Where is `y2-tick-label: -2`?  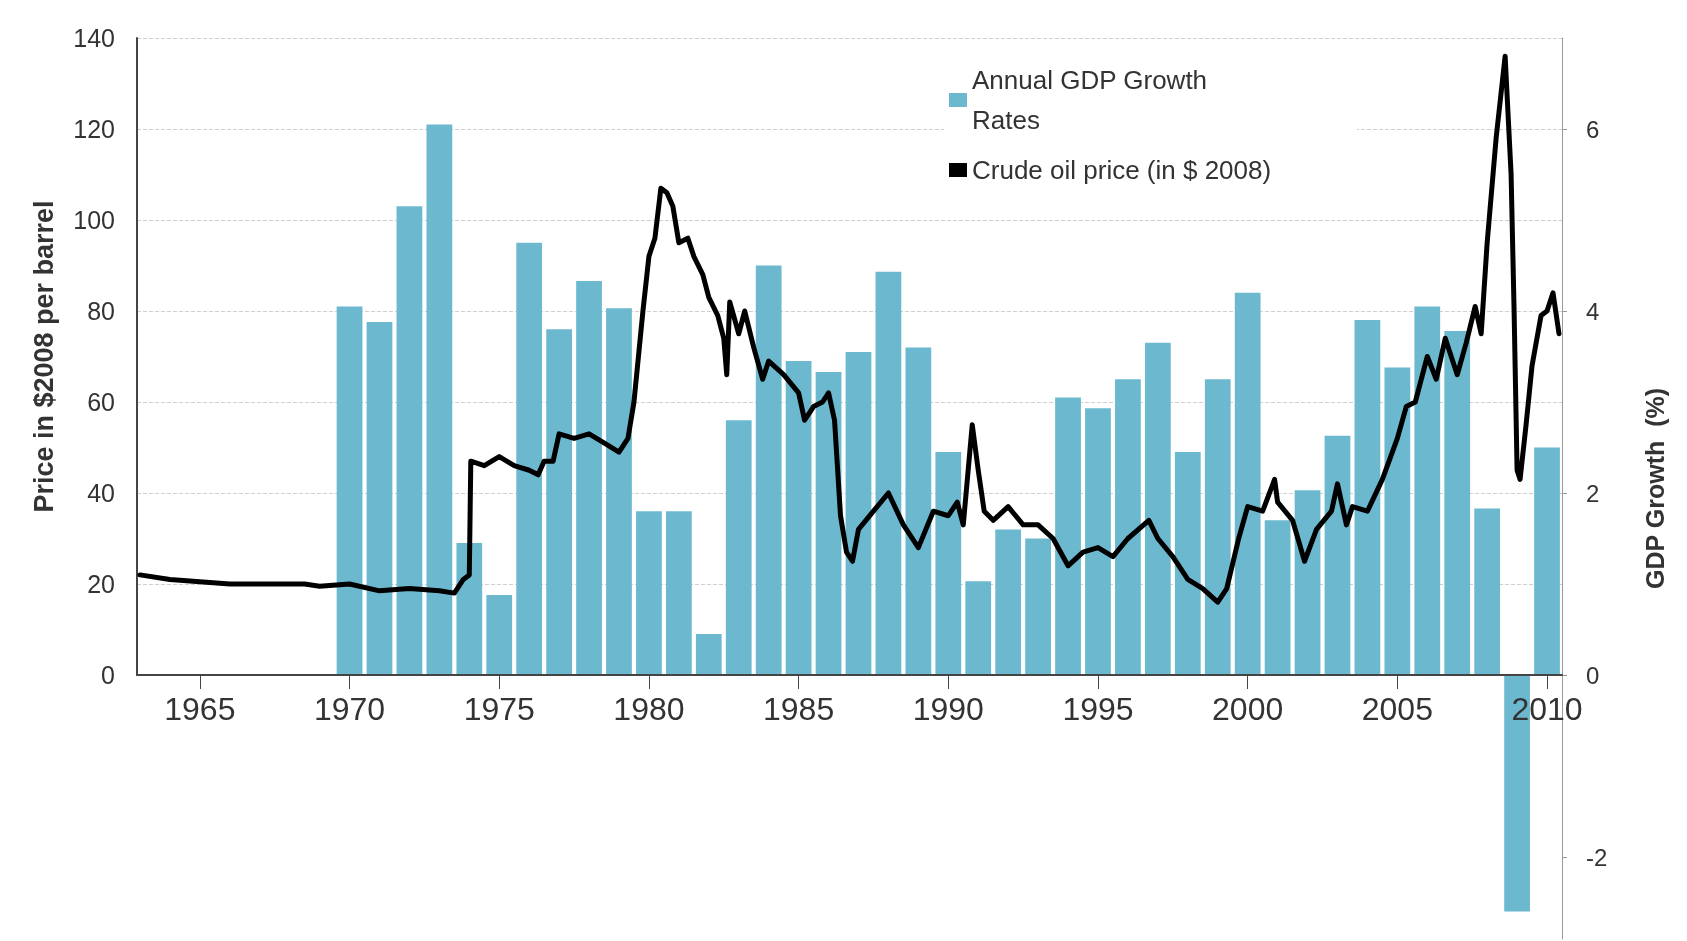
y2-tick-label: -2 is located at coordinates (1597, 857).